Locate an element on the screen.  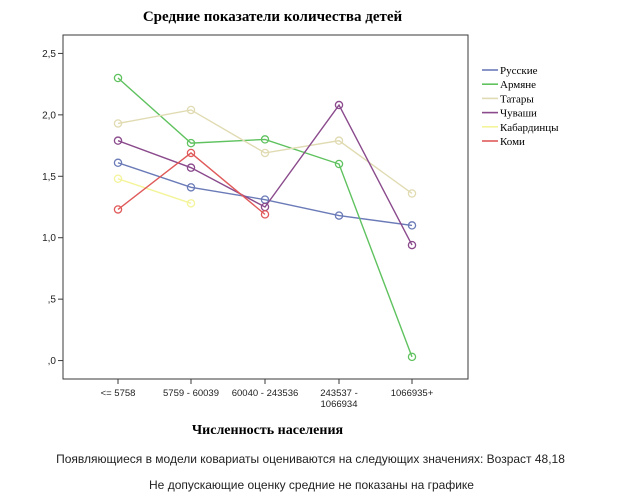
series-Русские is located at coordinates (265, 194).